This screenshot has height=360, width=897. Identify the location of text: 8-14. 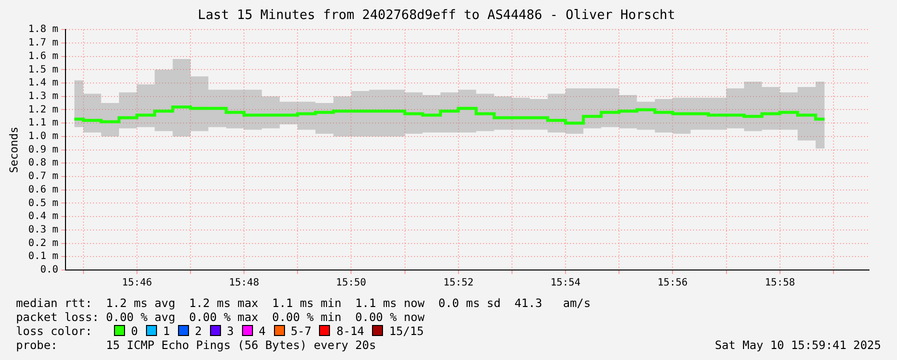
(350, 331).